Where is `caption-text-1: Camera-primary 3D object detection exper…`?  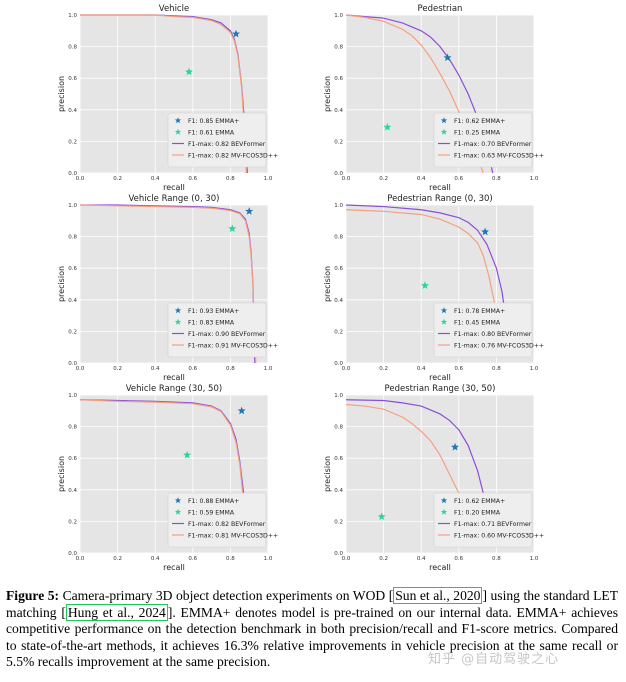 caption-text-1: Camera-primary 3D object detection exper… is located at coordinates (226, 595).